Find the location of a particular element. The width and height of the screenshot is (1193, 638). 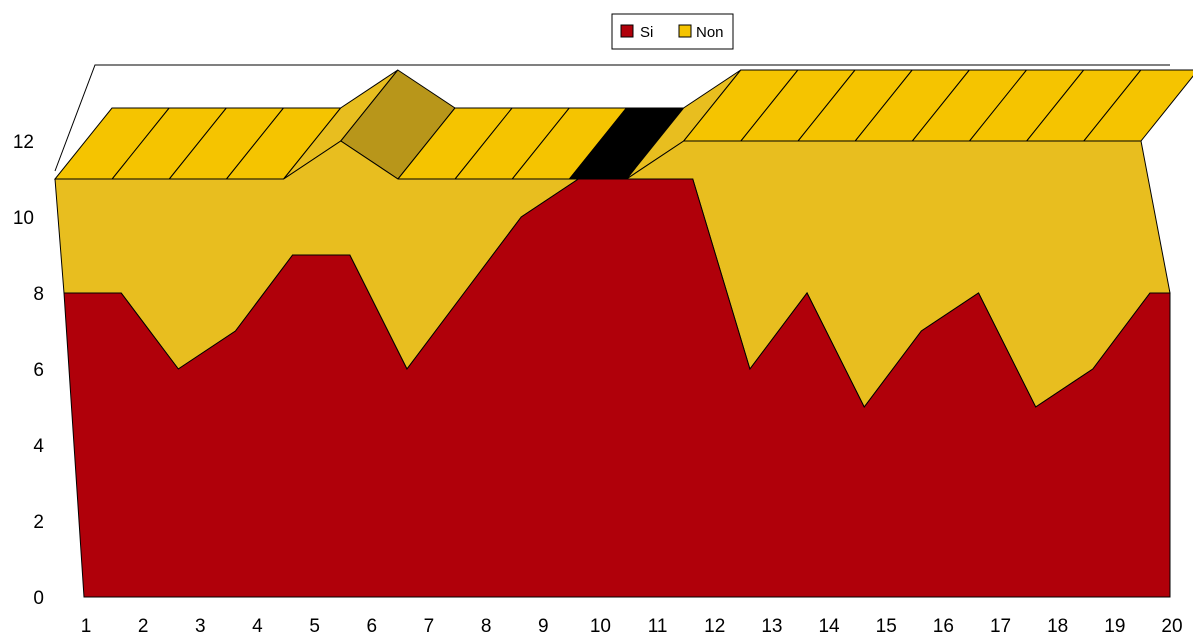

x-tick-label: 13 is located at coordinates (771, 626).